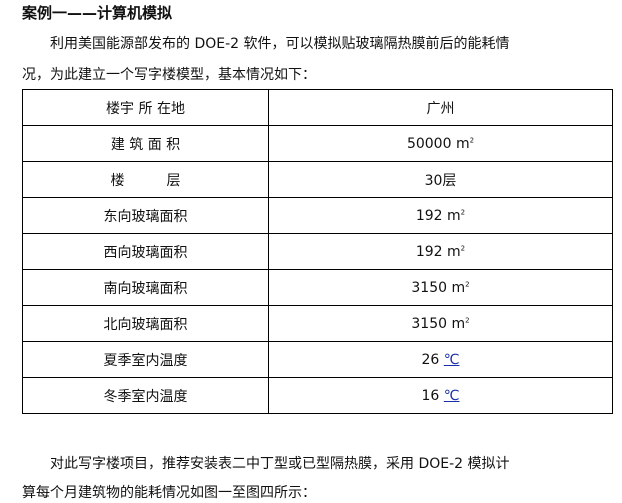 The height and width of the screenshot is (503, 622). What do you see at coordinates (429, 143) in the screenshot?
I see `value-text: 50000` at bounding box center [429, 143].